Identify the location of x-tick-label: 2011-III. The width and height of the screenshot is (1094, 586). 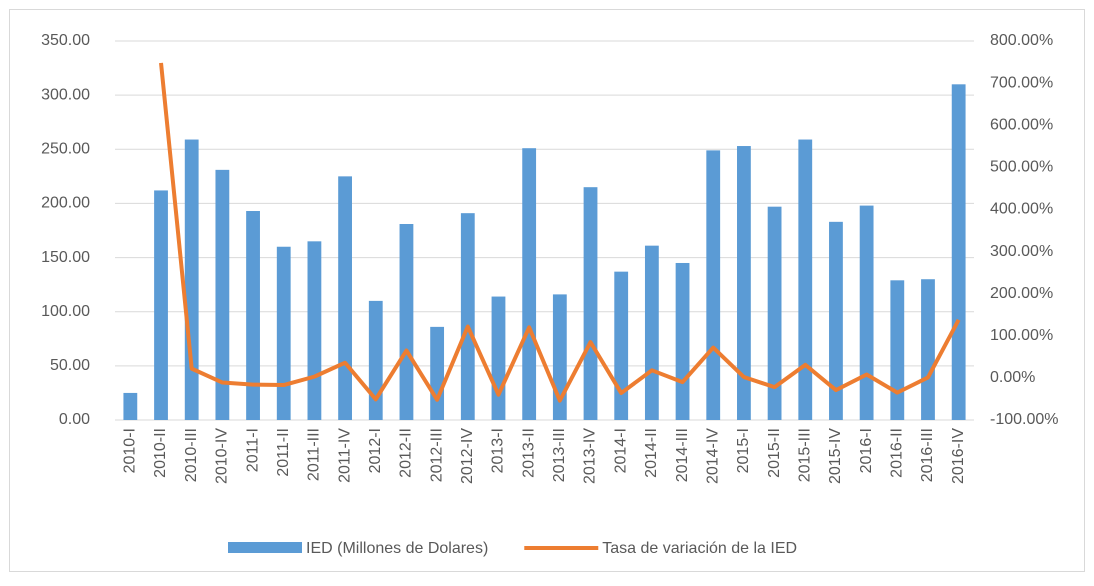
(314, 454).